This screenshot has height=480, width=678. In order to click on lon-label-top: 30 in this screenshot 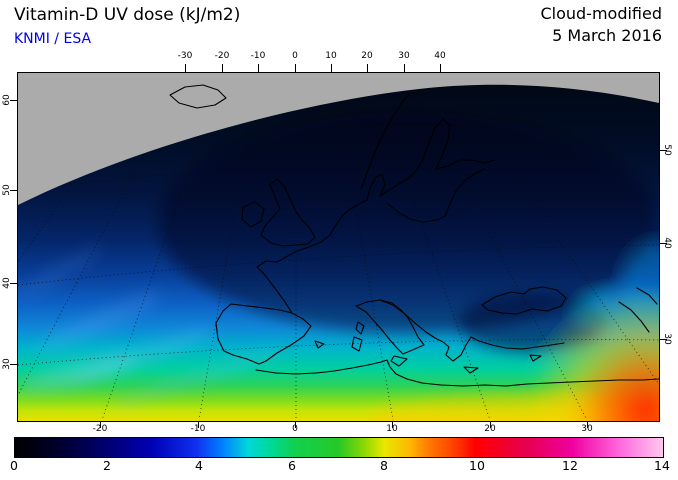, I will do `click(404, 56)`.